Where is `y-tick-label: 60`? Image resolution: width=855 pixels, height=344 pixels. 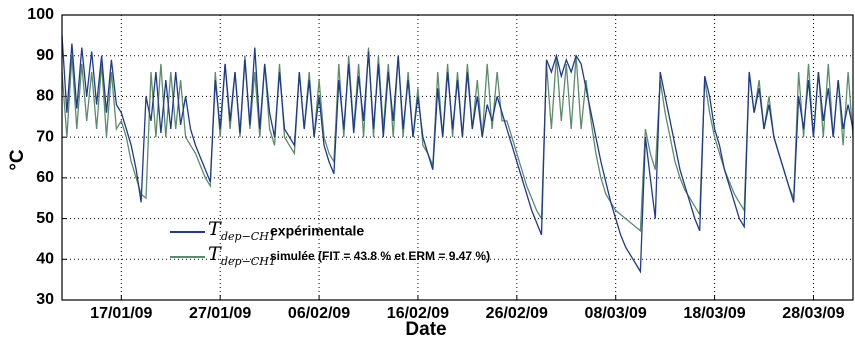
y-tick-label: 60 is located at coordinates (45, 177).